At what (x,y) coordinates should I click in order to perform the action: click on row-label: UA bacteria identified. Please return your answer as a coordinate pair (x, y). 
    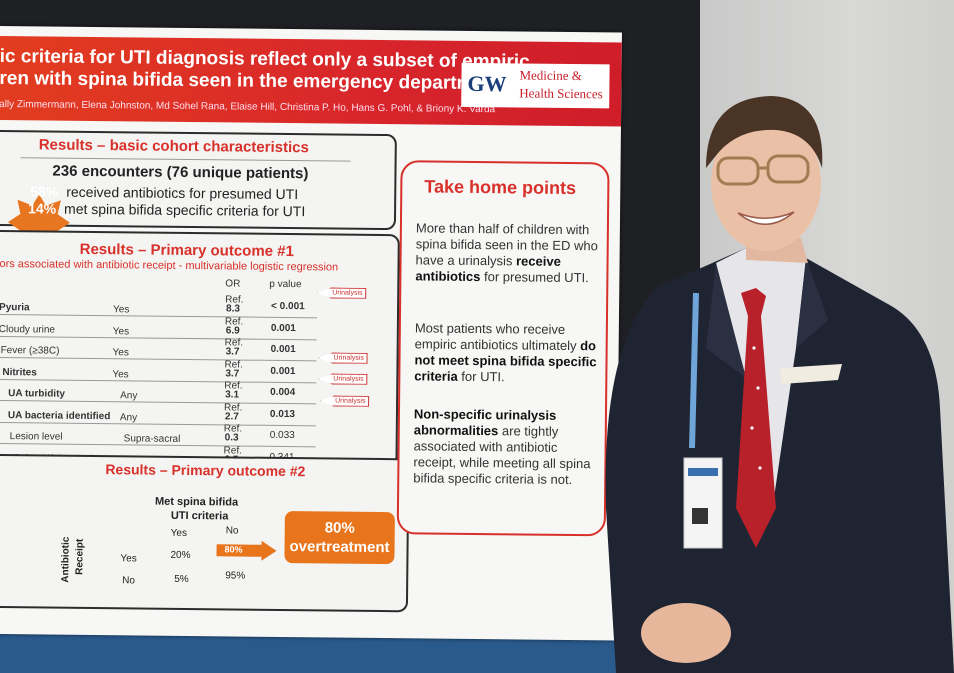
    Looking at the image, I should click on (59, 415).